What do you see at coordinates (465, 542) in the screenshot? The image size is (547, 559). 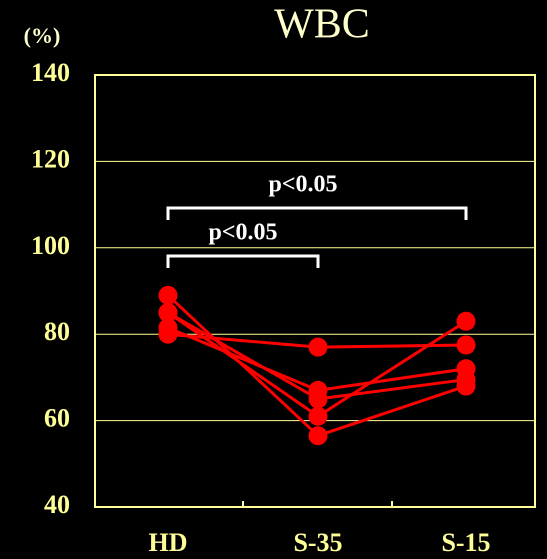 I see `x-tick-label: S-15` at bounding box center [465, 542].